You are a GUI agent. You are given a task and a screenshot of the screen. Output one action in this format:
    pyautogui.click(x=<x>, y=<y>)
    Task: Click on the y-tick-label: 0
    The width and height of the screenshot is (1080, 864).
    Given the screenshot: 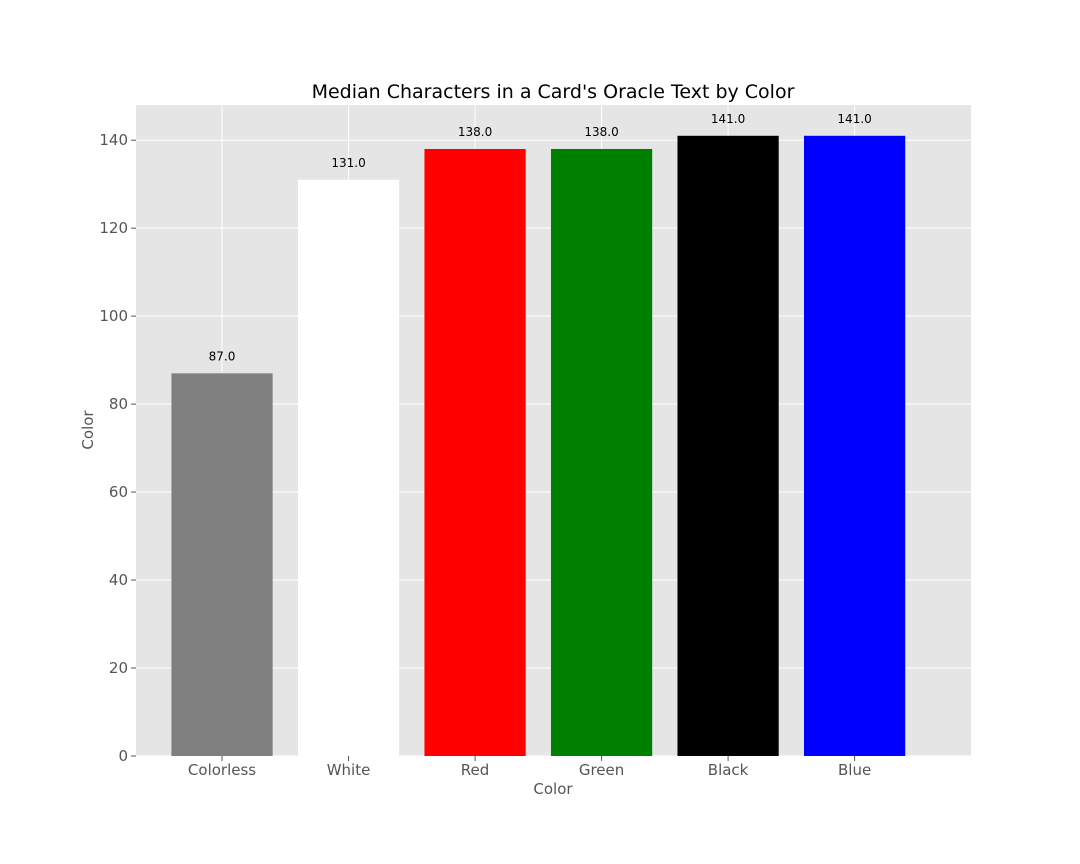 What is the action you would take?
    pyautogui.click(x=123, y=756)
    